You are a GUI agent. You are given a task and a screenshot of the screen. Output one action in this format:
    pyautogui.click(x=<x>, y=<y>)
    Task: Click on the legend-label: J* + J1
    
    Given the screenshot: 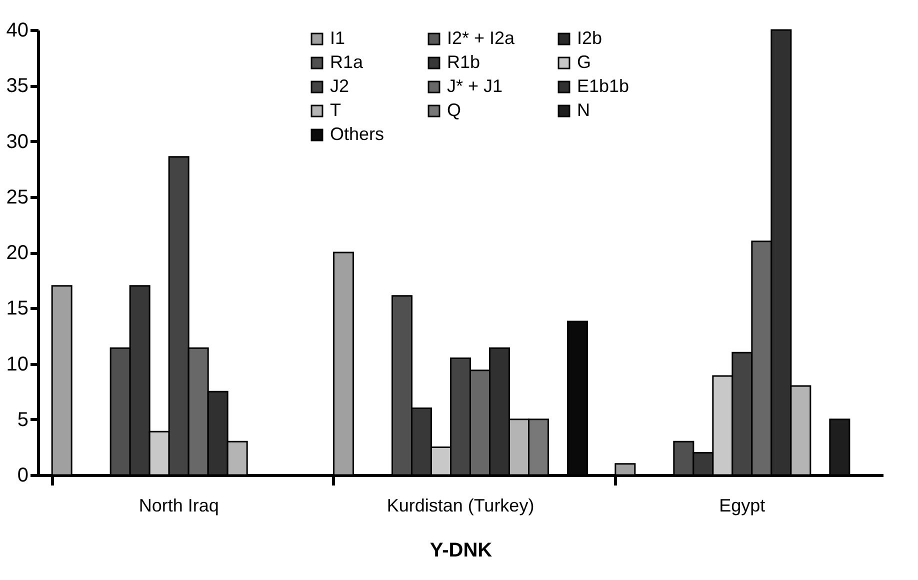 What is the action you would take?
    pyautogui.click(x=475, y=86)
    